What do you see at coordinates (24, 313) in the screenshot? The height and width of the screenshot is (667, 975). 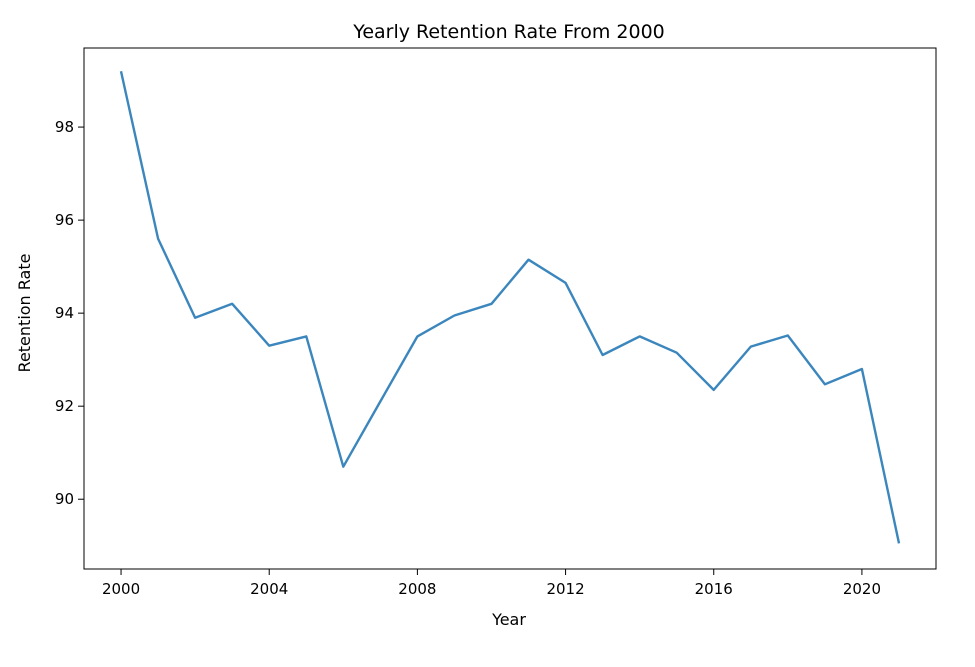 I see `y-axis-label: Retention Rate` at bounding box center [24, 313].